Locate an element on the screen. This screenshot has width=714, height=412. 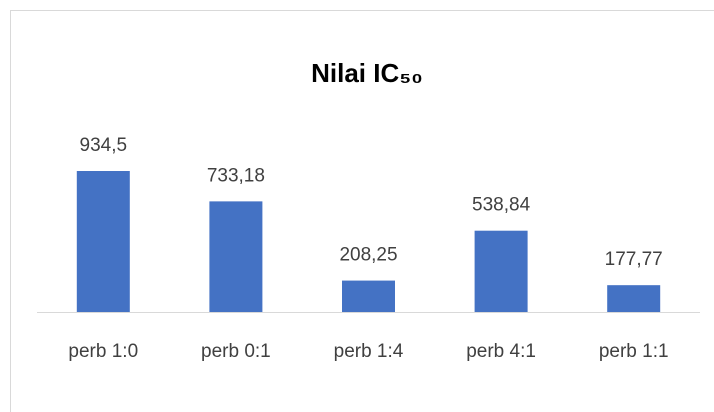
data-label: 208,25 is located at coordinates (368, 255).